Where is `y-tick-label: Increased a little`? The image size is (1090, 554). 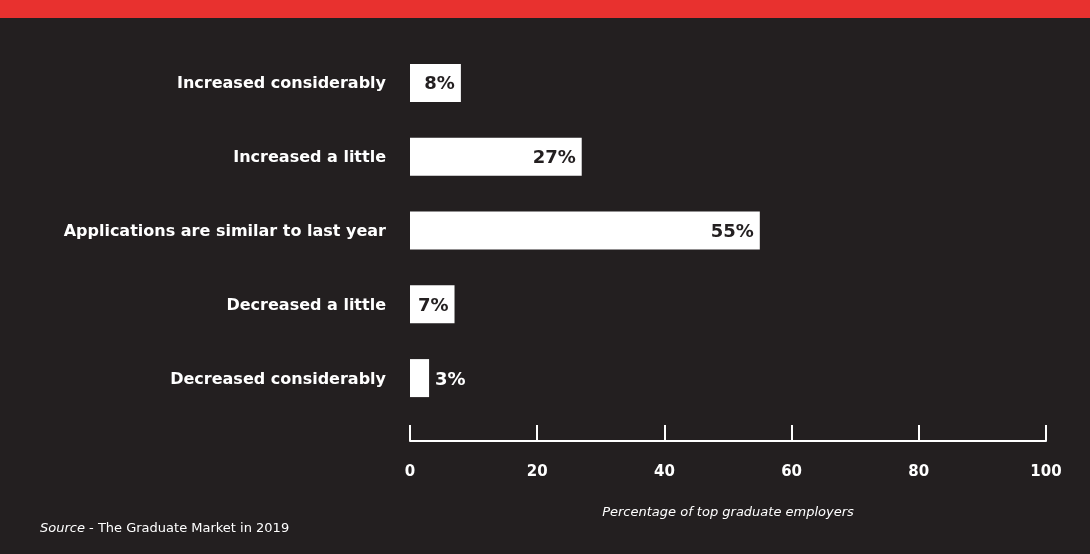 y-tick-label: Increased a little is located at coordinates (310, 157).